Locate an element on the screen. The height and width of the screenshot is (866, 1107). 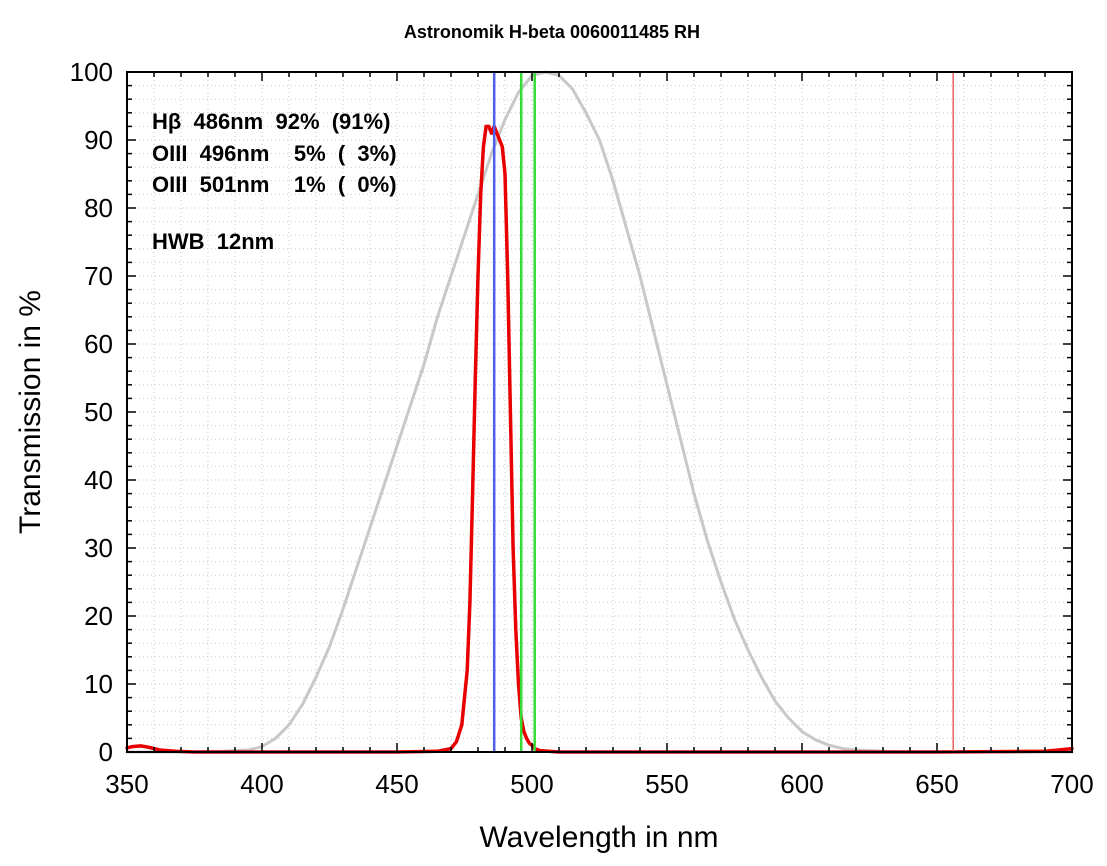
annotation-oiii-501: OIII 501nm 1% ( 0%) is located at coordinates (274, 184).